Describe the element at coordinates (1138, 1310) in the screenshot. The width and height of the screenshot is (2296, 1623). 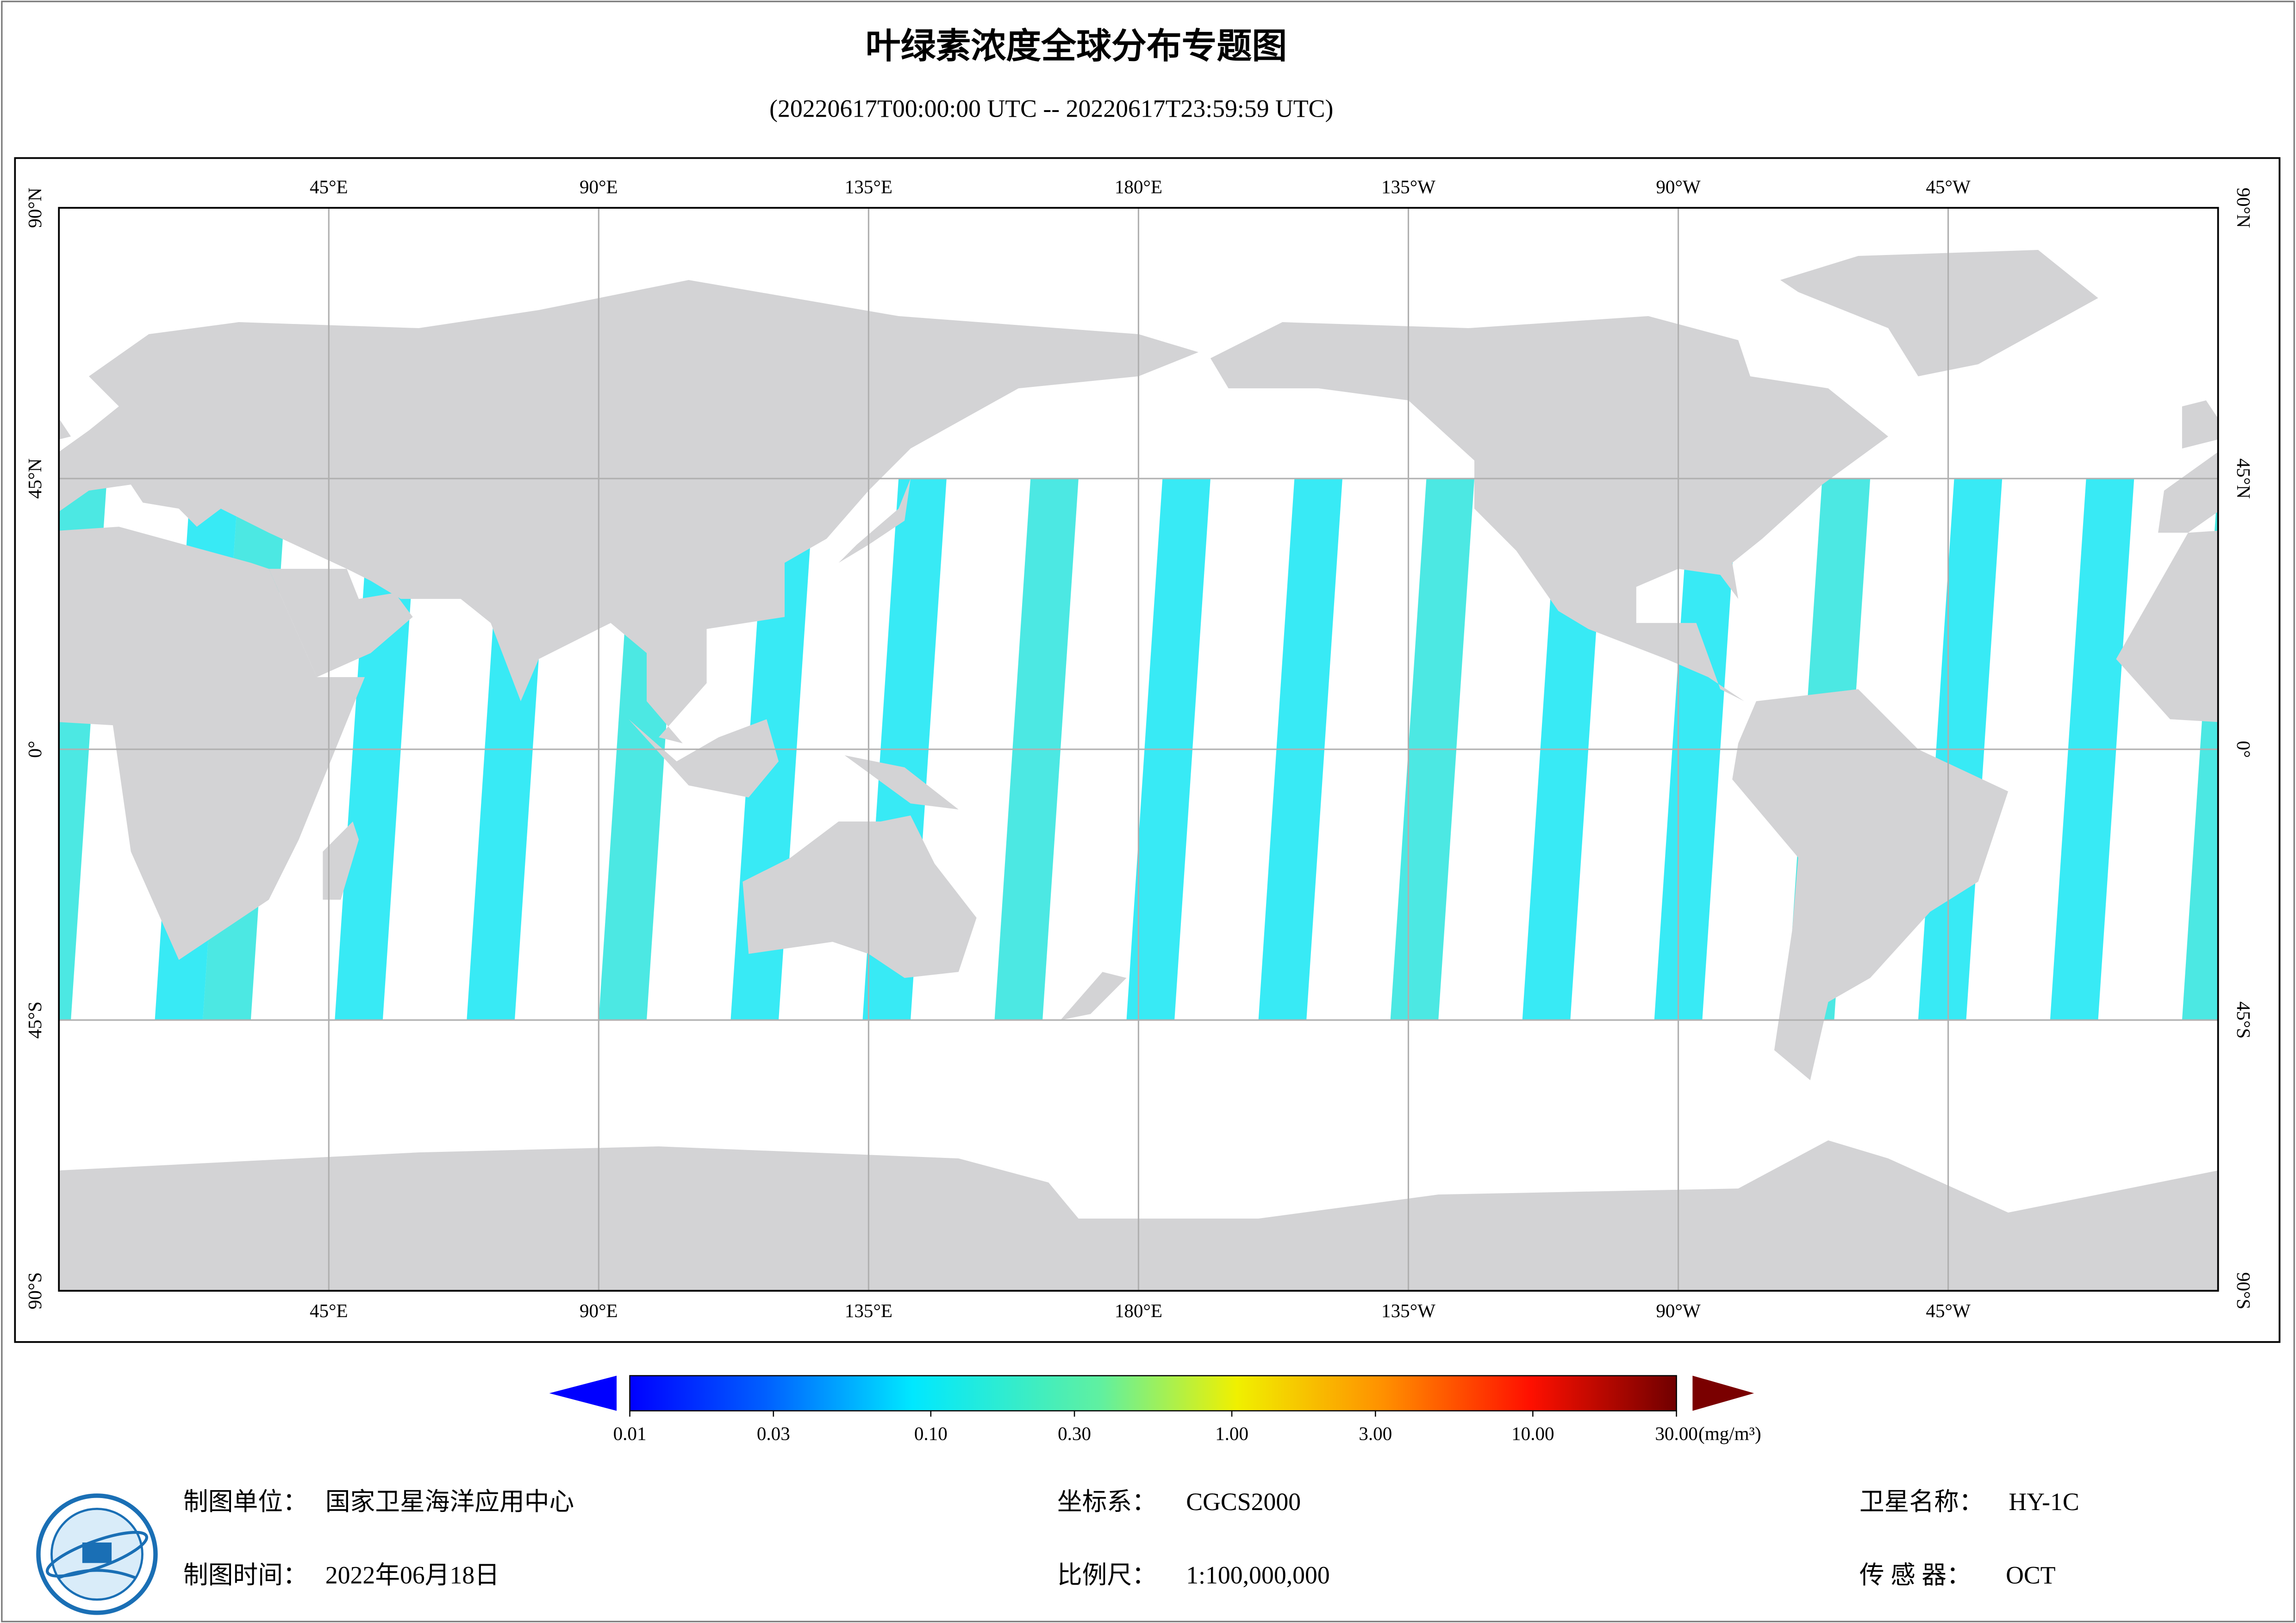
I see `lon-label-bottom: 180°E` at that location.